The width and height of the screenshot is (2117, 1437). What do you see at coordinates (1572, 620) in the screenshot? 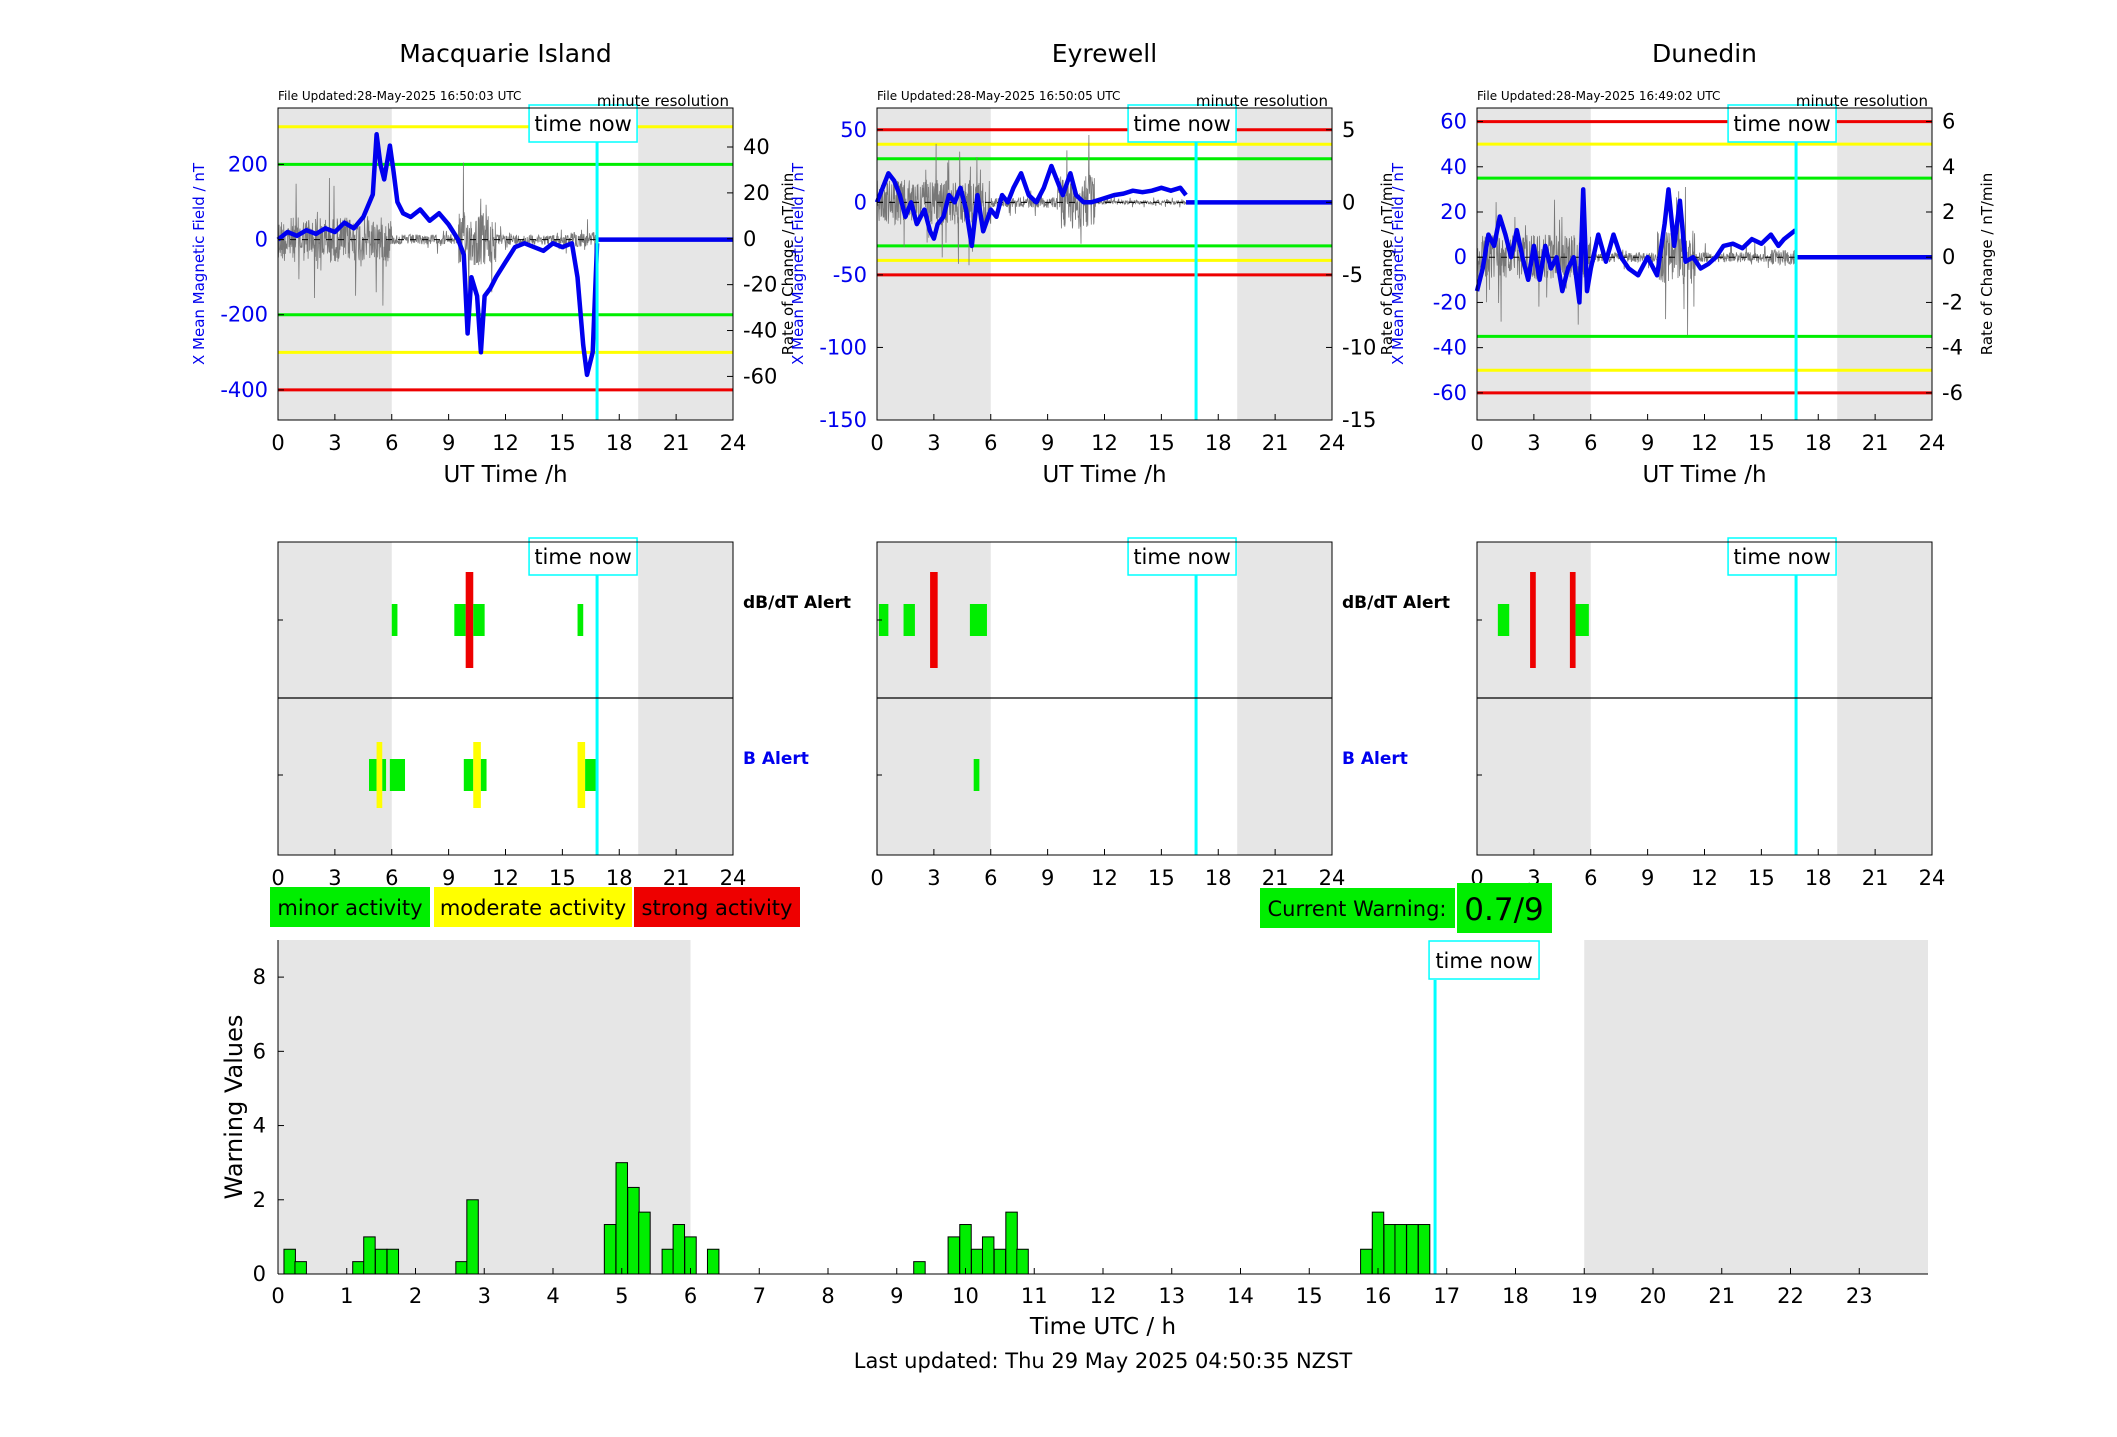
I see `db-alert-bar-red` at bounding box center [1572, 620].